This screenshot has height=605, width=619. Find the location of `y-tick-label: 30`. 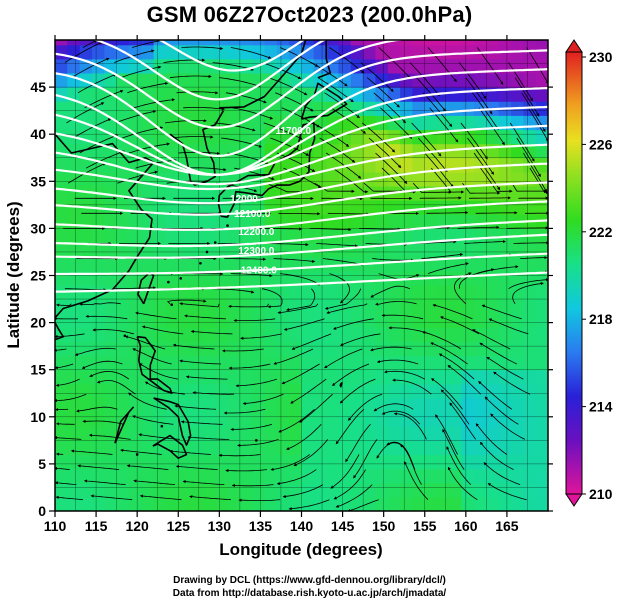

y-tick-label: 30 is located at coordinates (38, 228).